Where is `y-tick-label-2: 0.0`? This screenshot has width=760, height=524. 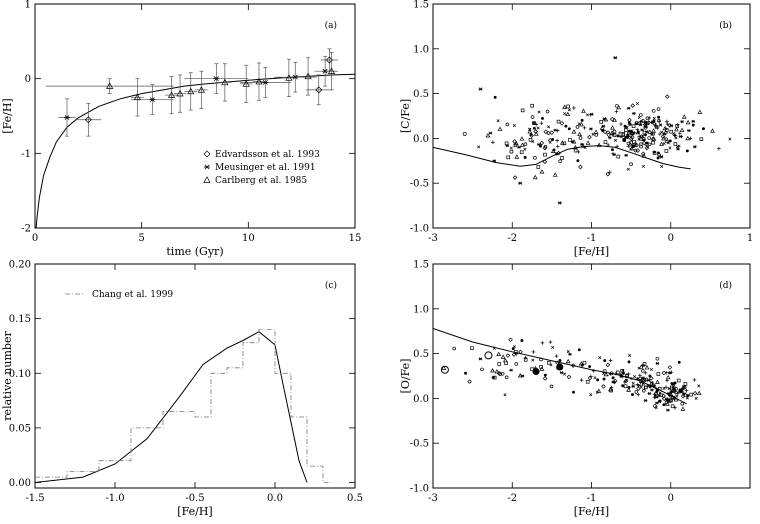 y-tick-label-2: 0.0 is located at coordinates (421, 139).